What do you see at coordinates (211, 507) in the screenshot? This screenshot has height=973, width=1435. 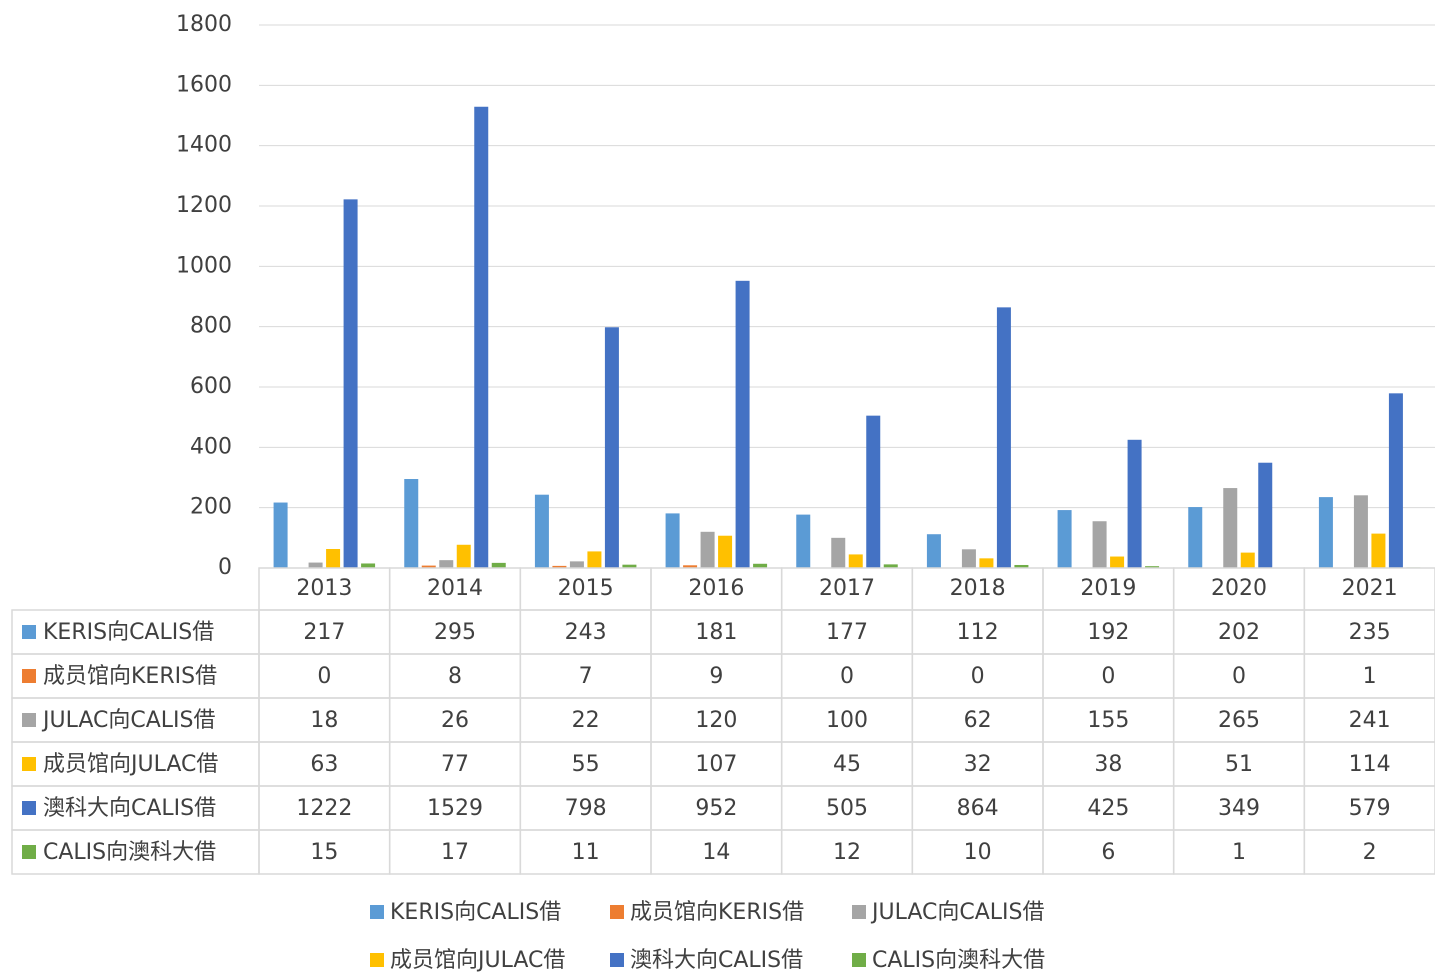 I see `y-tick-label: 200` at bounding box center [211, 507].